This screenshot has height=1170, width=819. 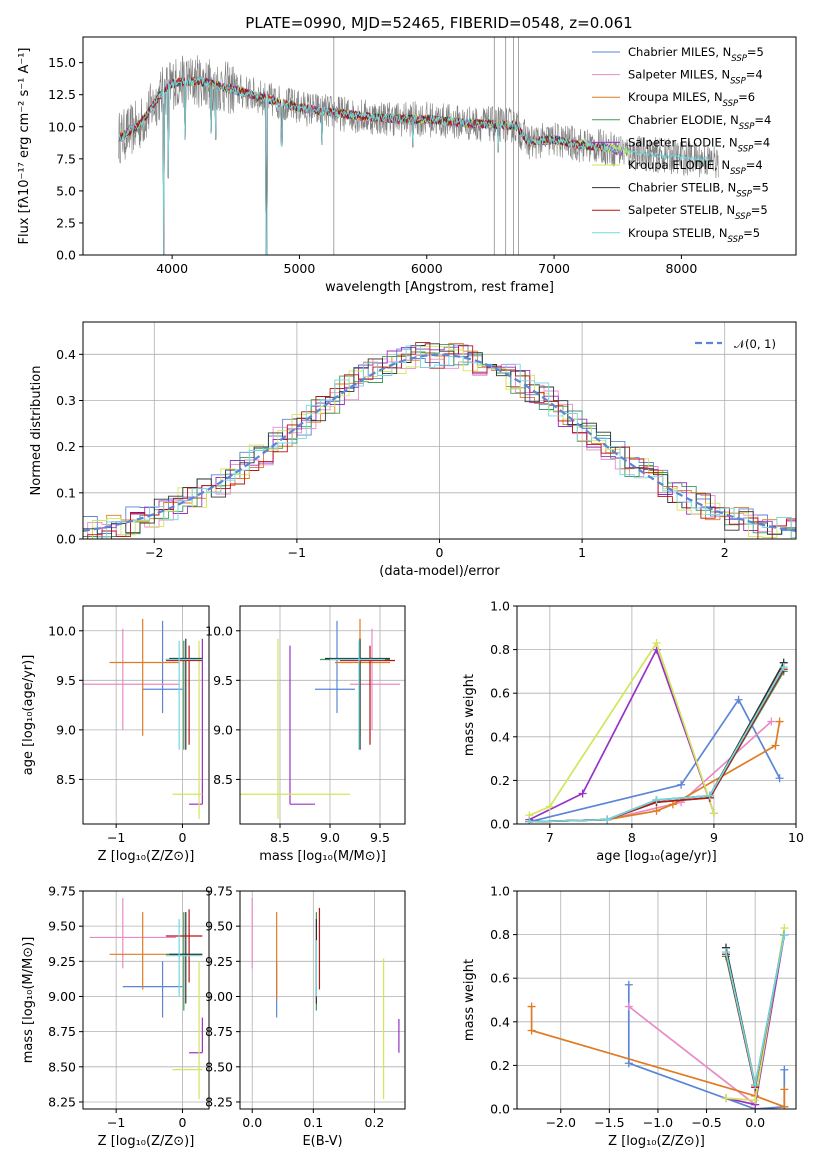 I want to click on x-tick-label: 2, so click(x=725, y=552).